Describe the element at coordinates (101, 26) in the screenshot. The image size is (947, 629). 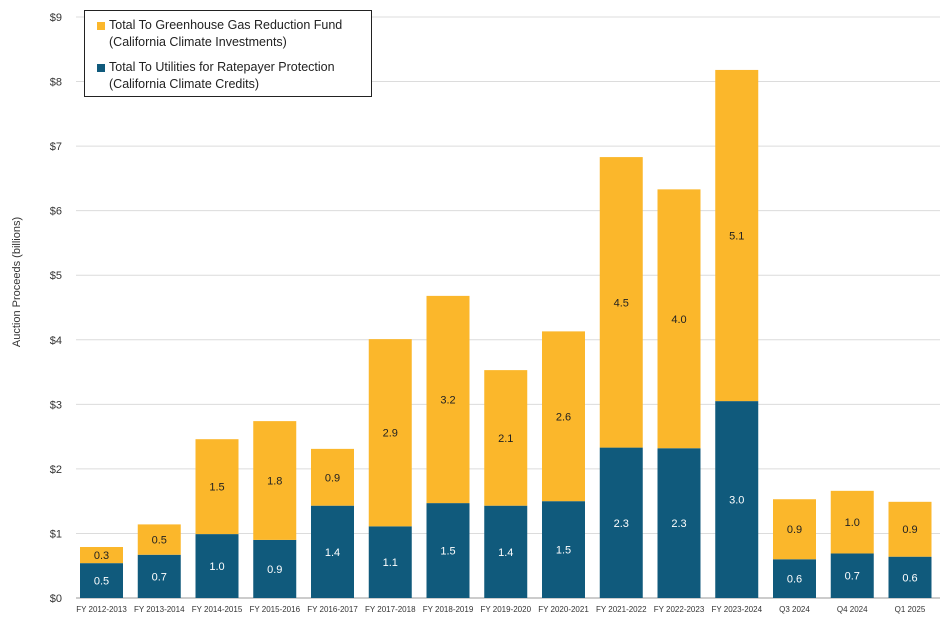
I see `legend-swatch-ggrf` at that location.